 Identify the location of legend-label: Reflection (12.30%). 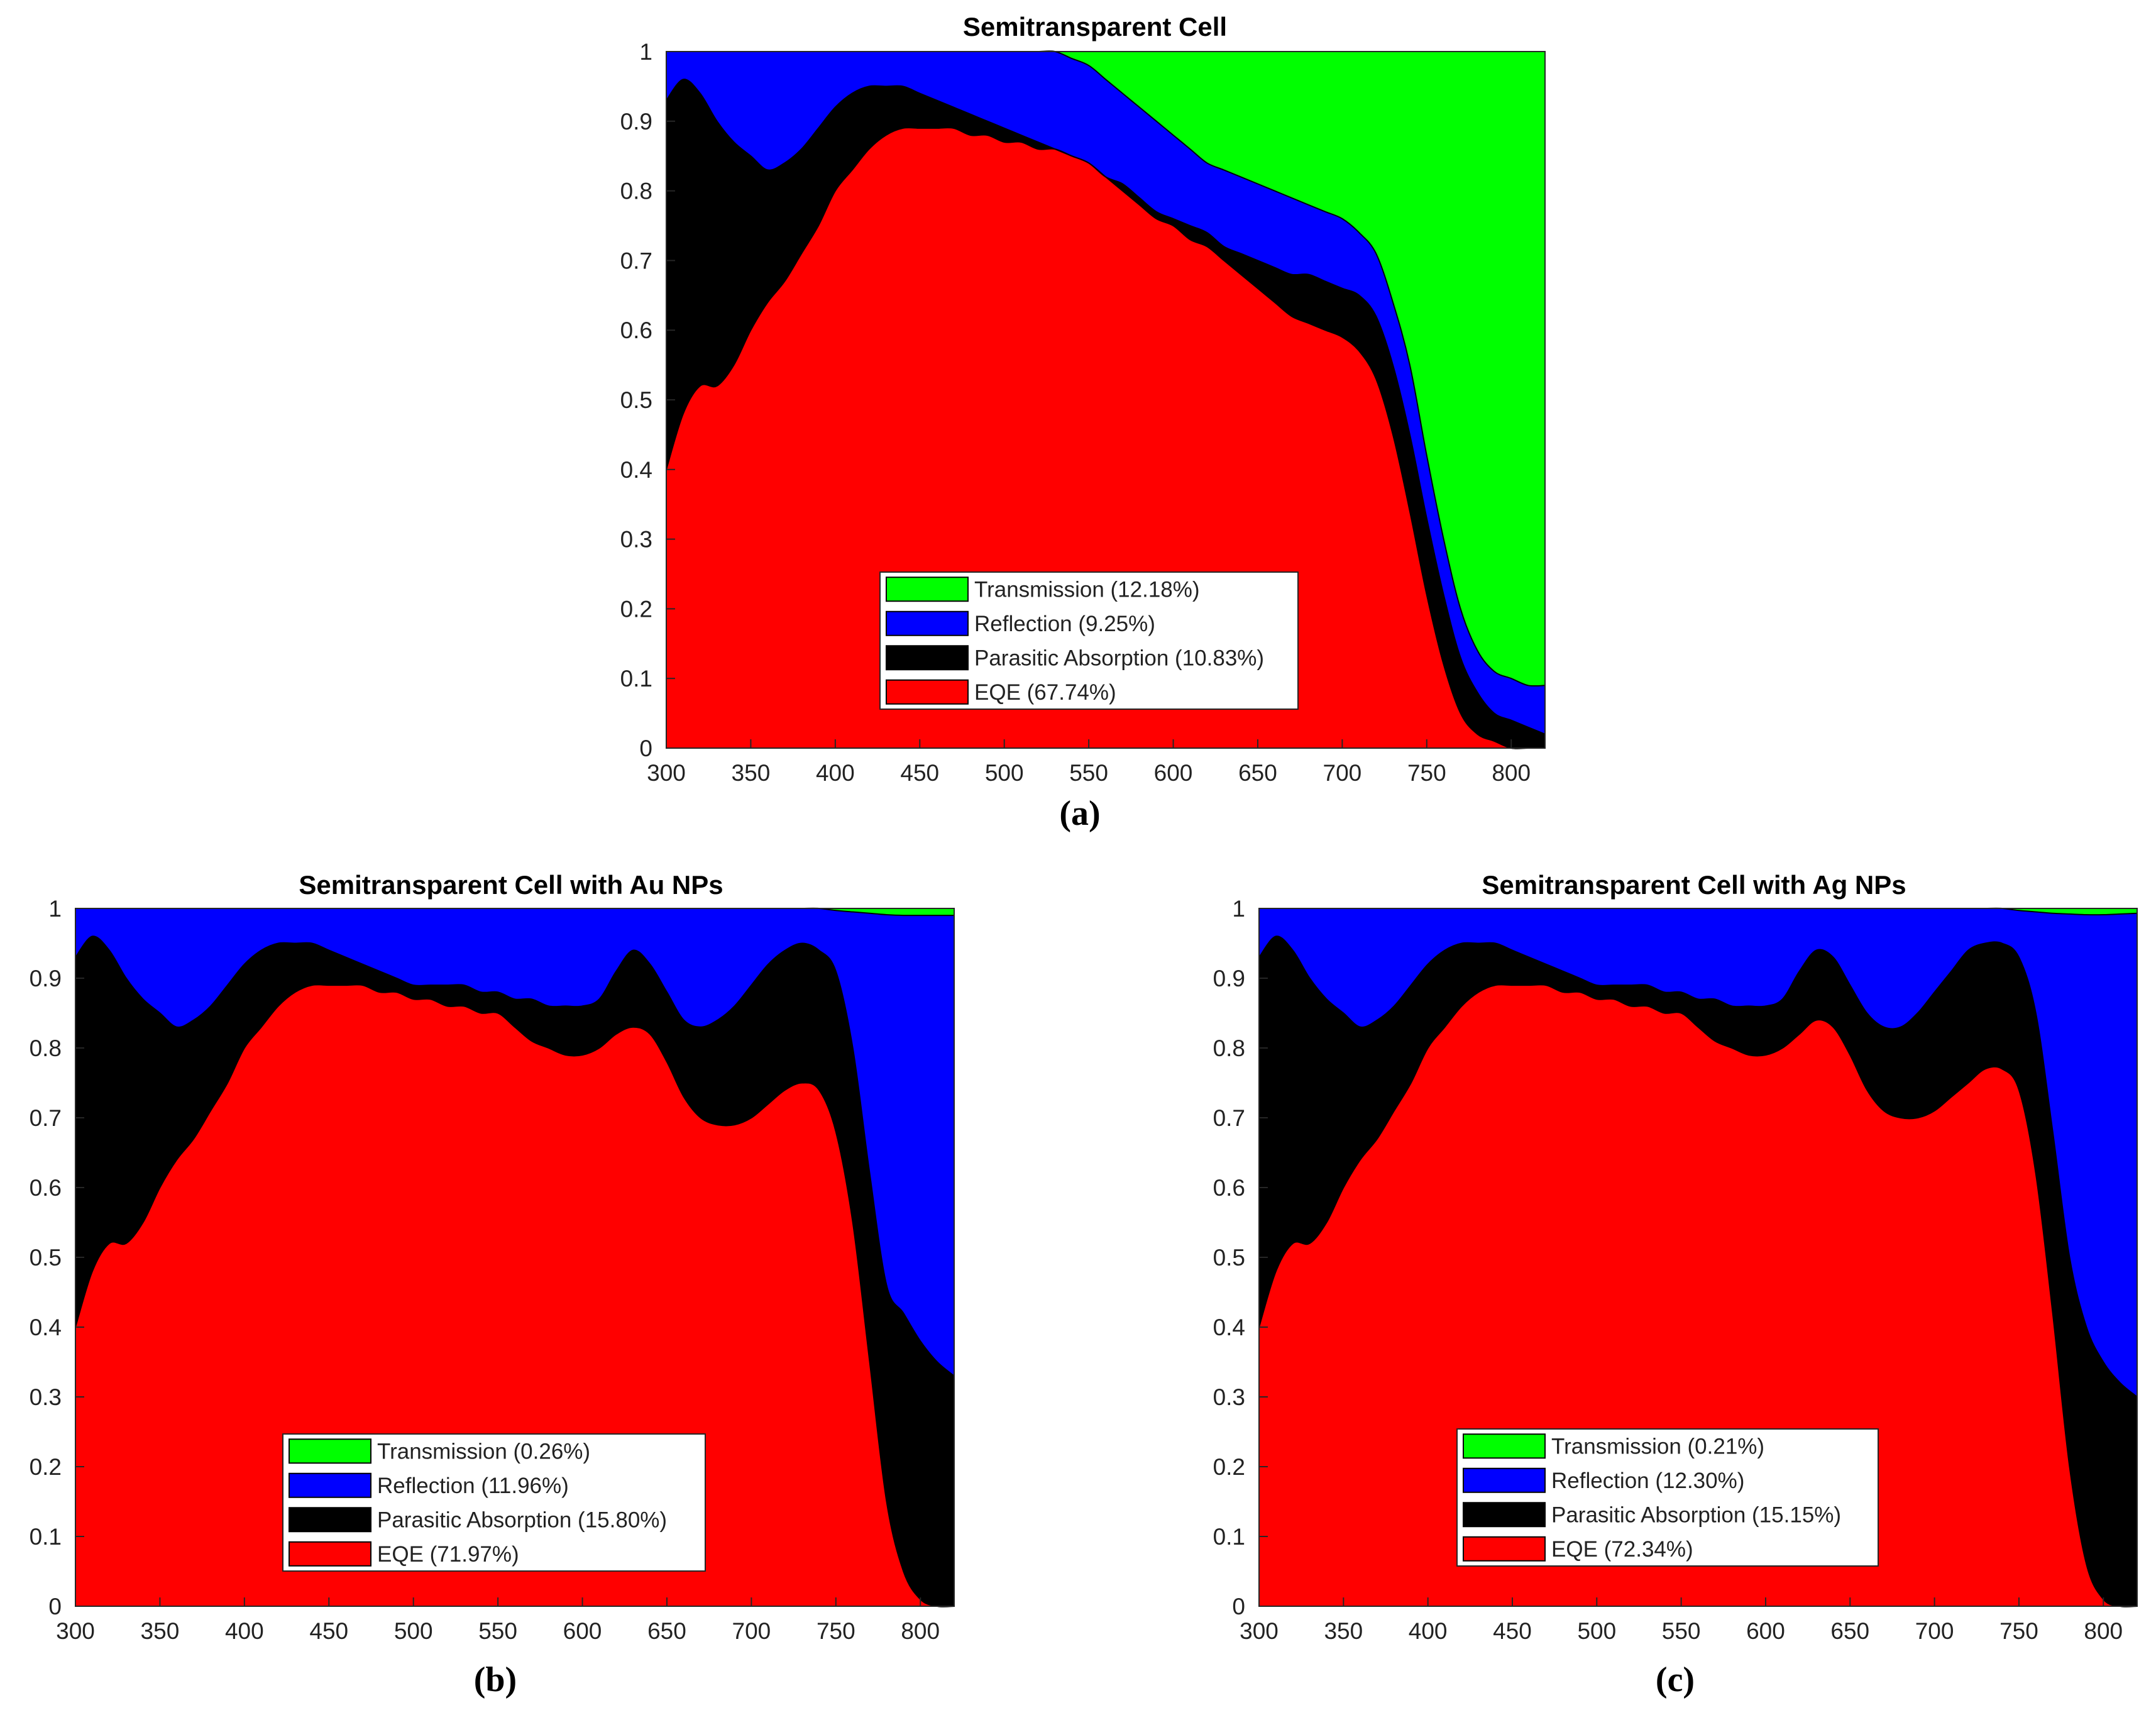
(1647, 1481).